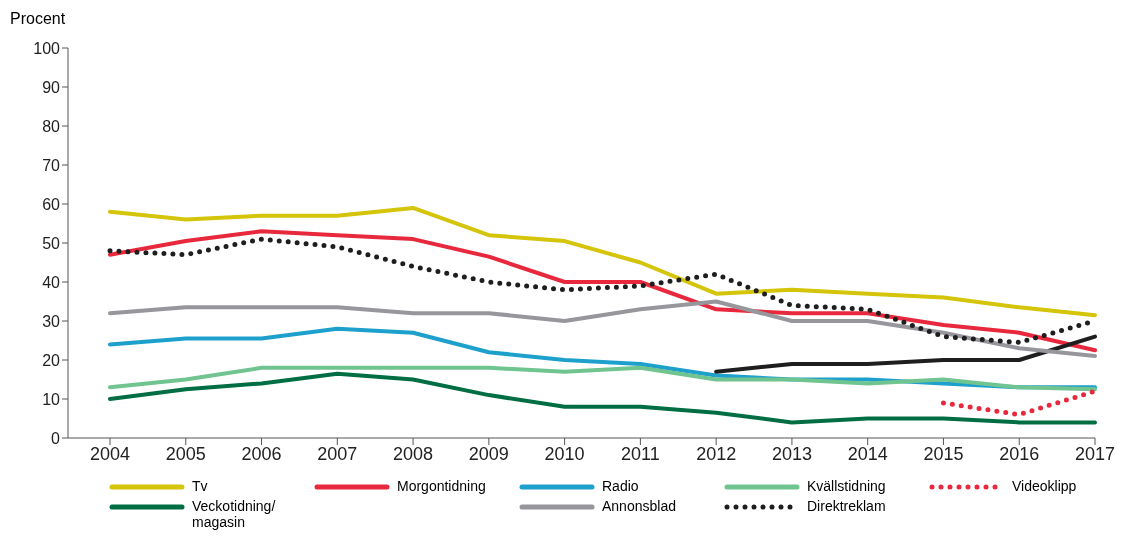 The width and height of the screenshot is (1133, 551). What do you see at coordinates (51, 126) in the screenshot?
I see `y-tick-label: 80` at bounding box center [51, 126].